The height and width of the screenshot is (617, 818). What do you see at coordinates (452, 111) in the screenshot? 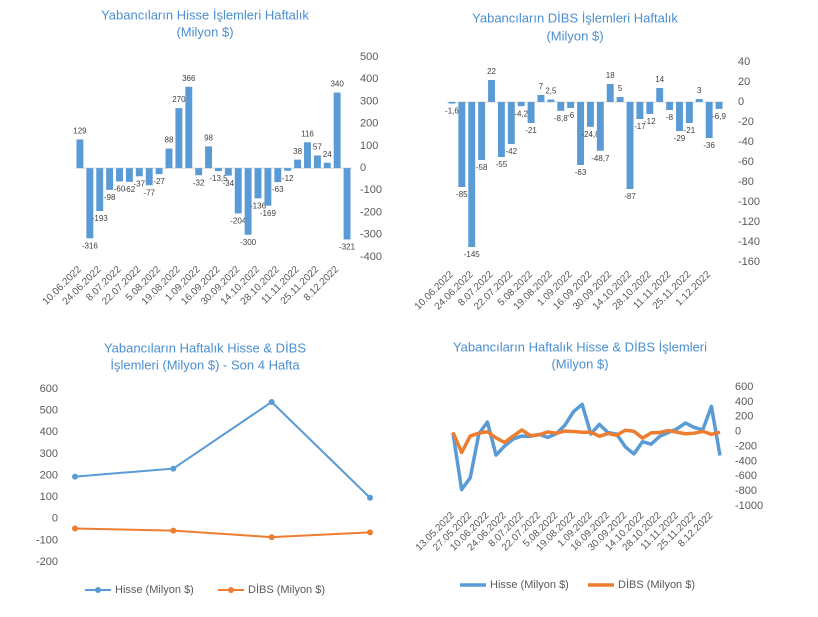
I see `data-label: -1,6` at bounding box center [452, 111].